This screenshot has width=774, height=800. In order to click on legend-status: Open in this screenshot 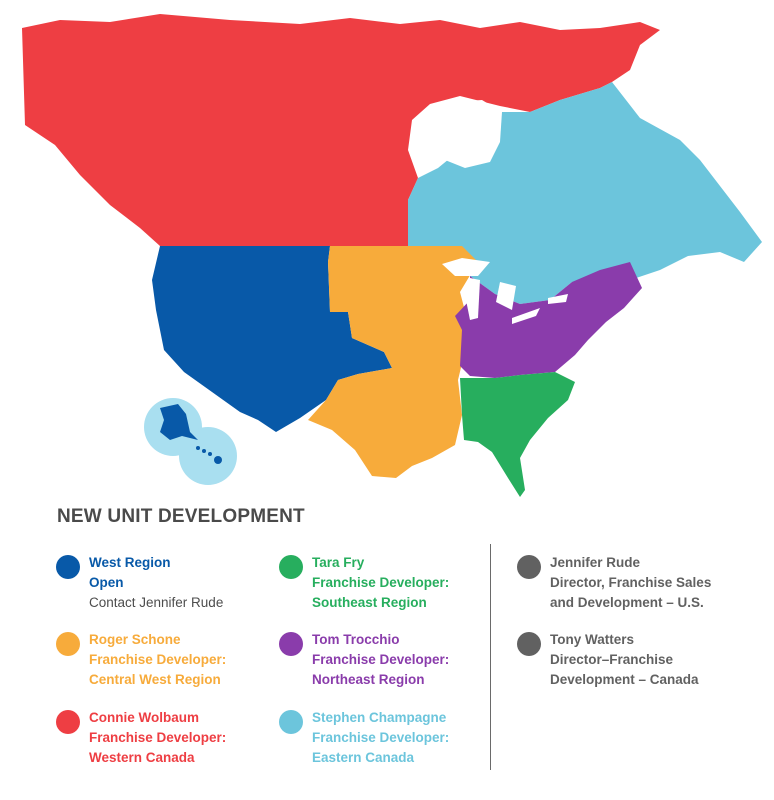, I will do `click(106, 582)`.